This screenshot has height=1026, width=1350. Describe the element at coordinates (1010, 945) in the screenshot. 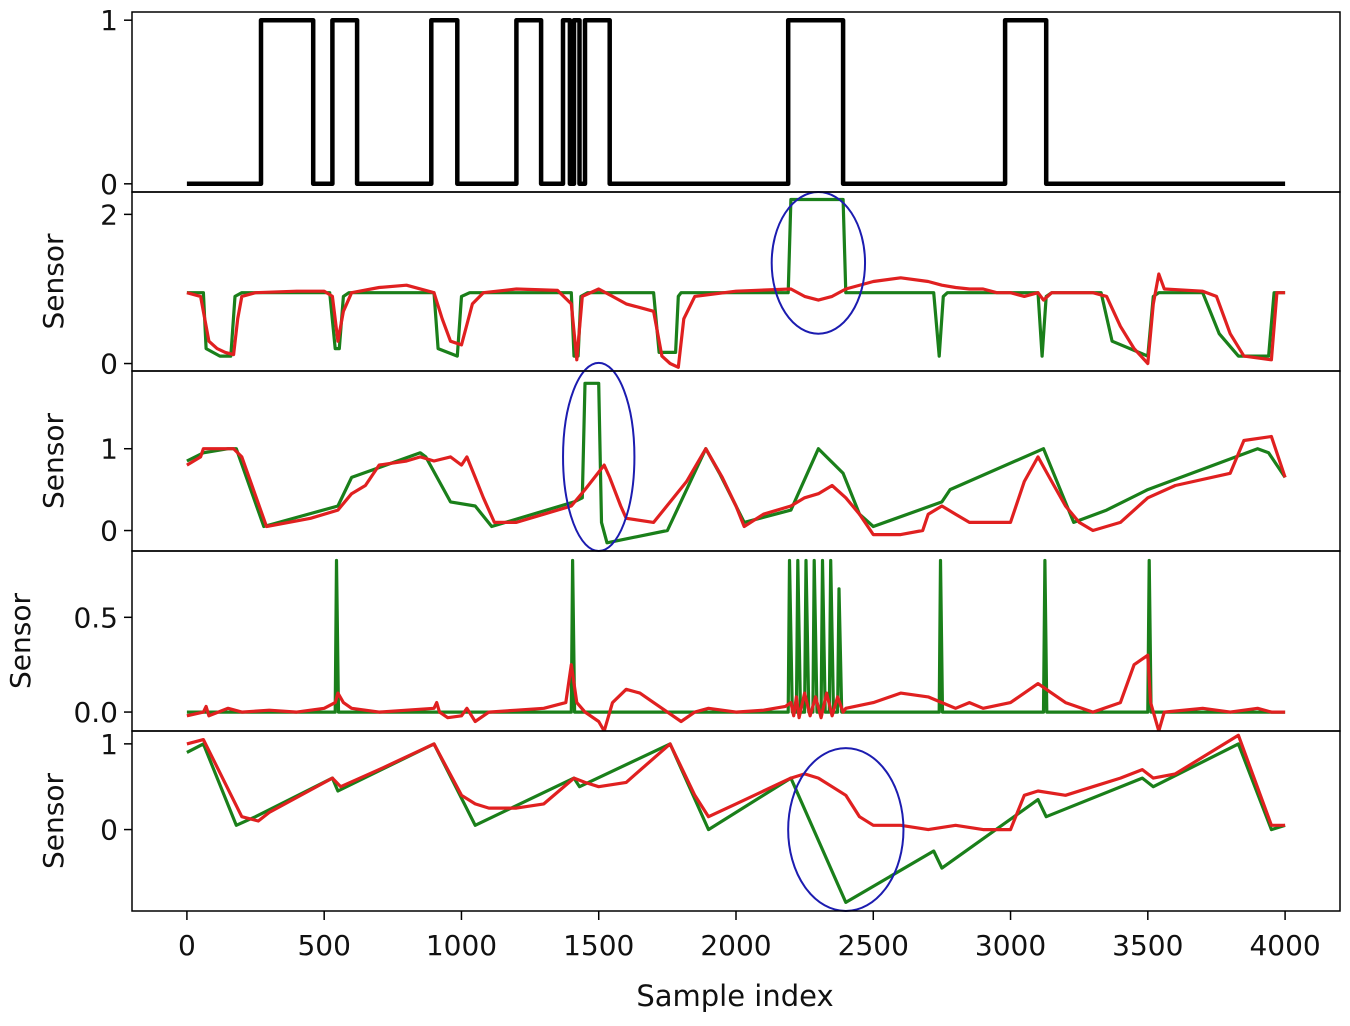

I see `x-tick-label: 3000` at that location.